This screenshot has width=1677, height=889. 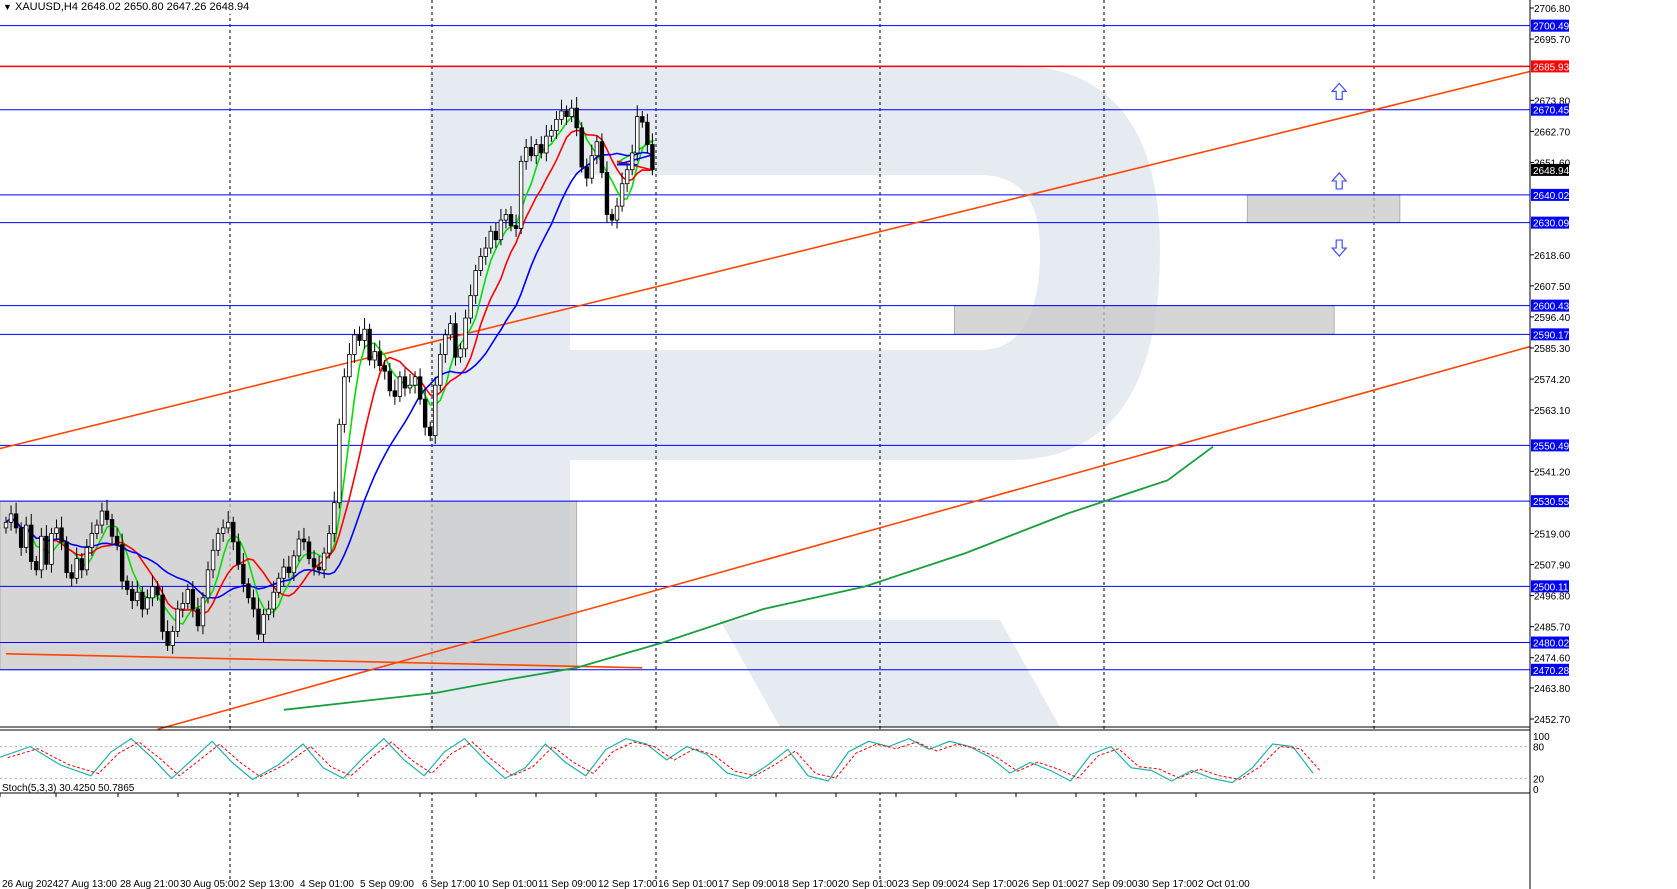 What do you see at coordinates (928, 884) in the screenshot?
I see `x-tick-label: 23 Sep 09:00` at bounding box center [928, 884].